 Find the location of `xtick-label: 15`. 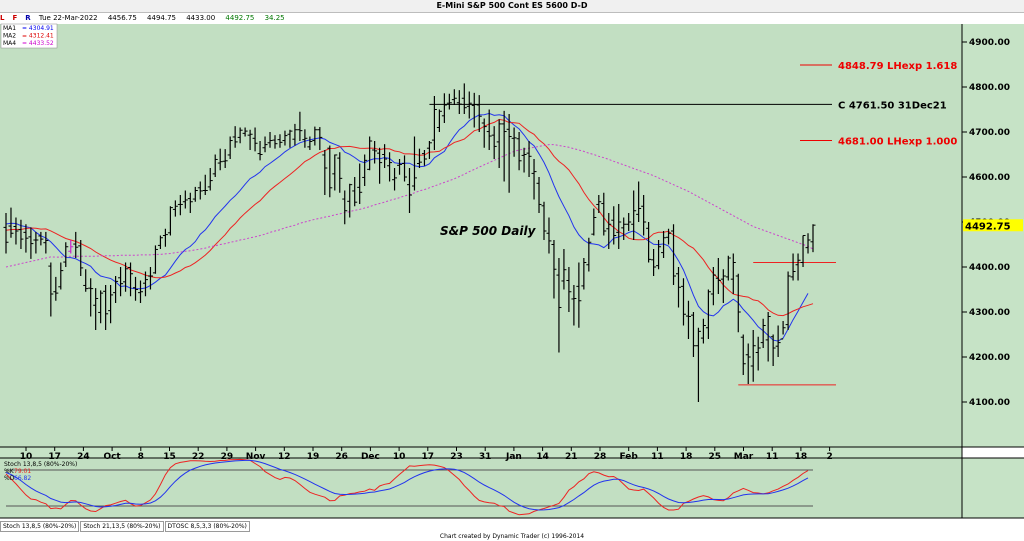

xtick-label: 15 is located at coordinates (169, 457).